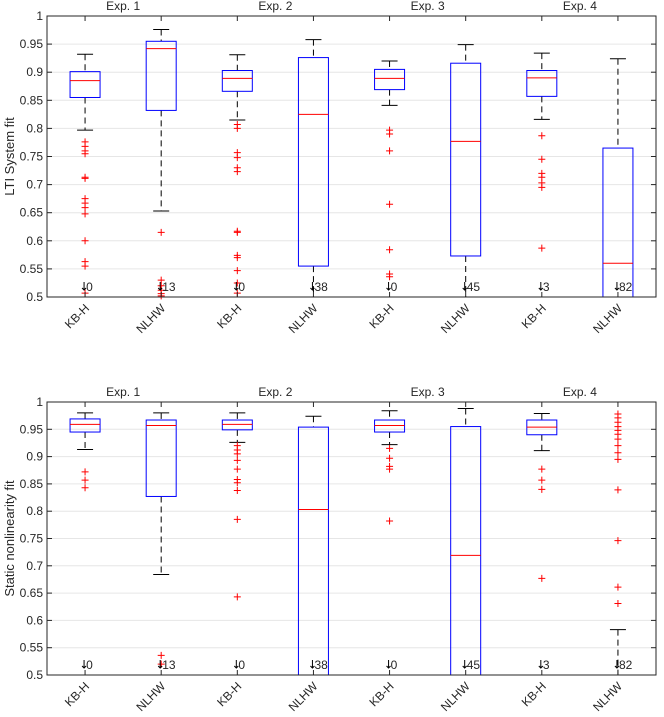  What do you see at coordinates (85, 542) in the screenshot?
I see `box-1: 0` at bounding box center [85, 542].